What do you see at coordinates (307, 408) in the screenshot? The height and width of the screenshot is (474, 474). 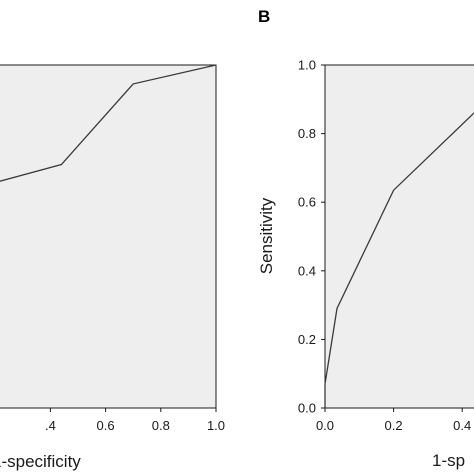 I see `panel-b-y-tick-label: 0.0` at bounding box center [307, 408].